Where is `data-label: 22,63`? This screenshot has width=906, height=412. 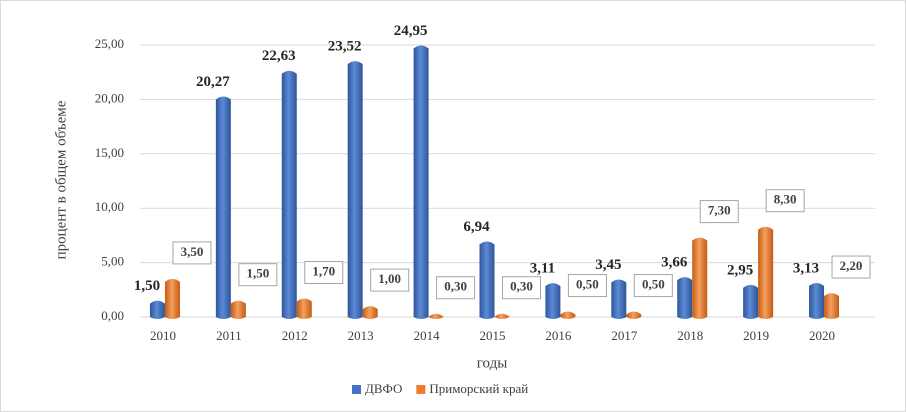 data-label: 22,63 is located at coordinates (279, 56).